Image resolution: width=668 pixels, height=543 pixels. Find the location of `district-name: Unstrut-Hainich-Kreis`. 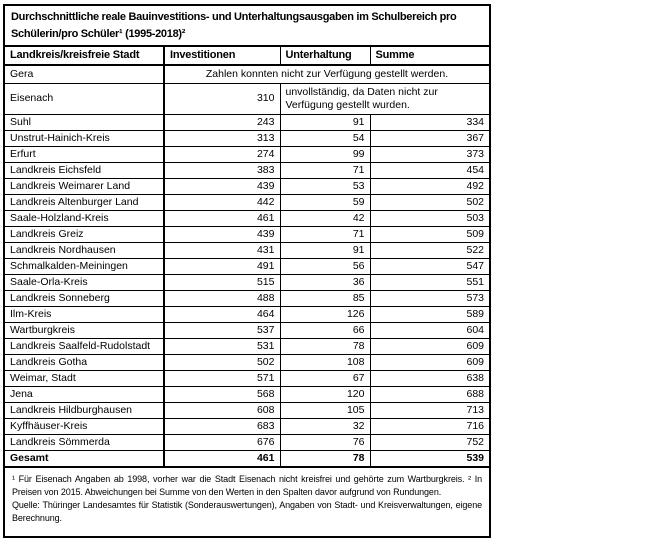

district-name: Unstrut-Hainich-Kreis is located at coordinates (84, 138).